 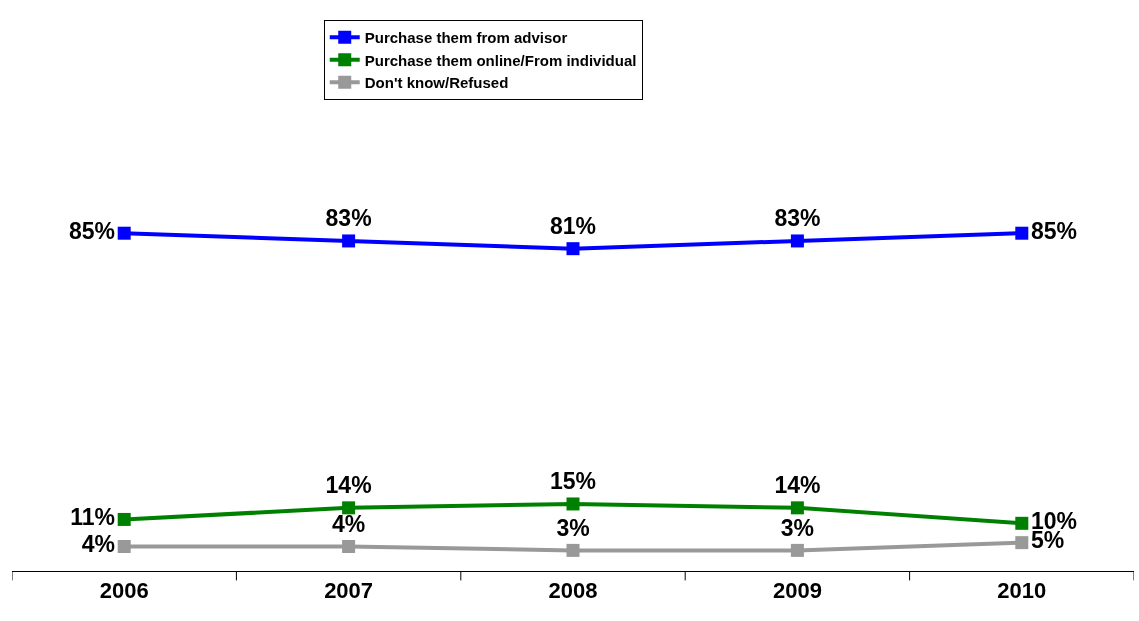 What do you see at coordinates (124, 591) in the screenshot?
I see `x-tick-label: 2006` at bounding box center [124, 591].